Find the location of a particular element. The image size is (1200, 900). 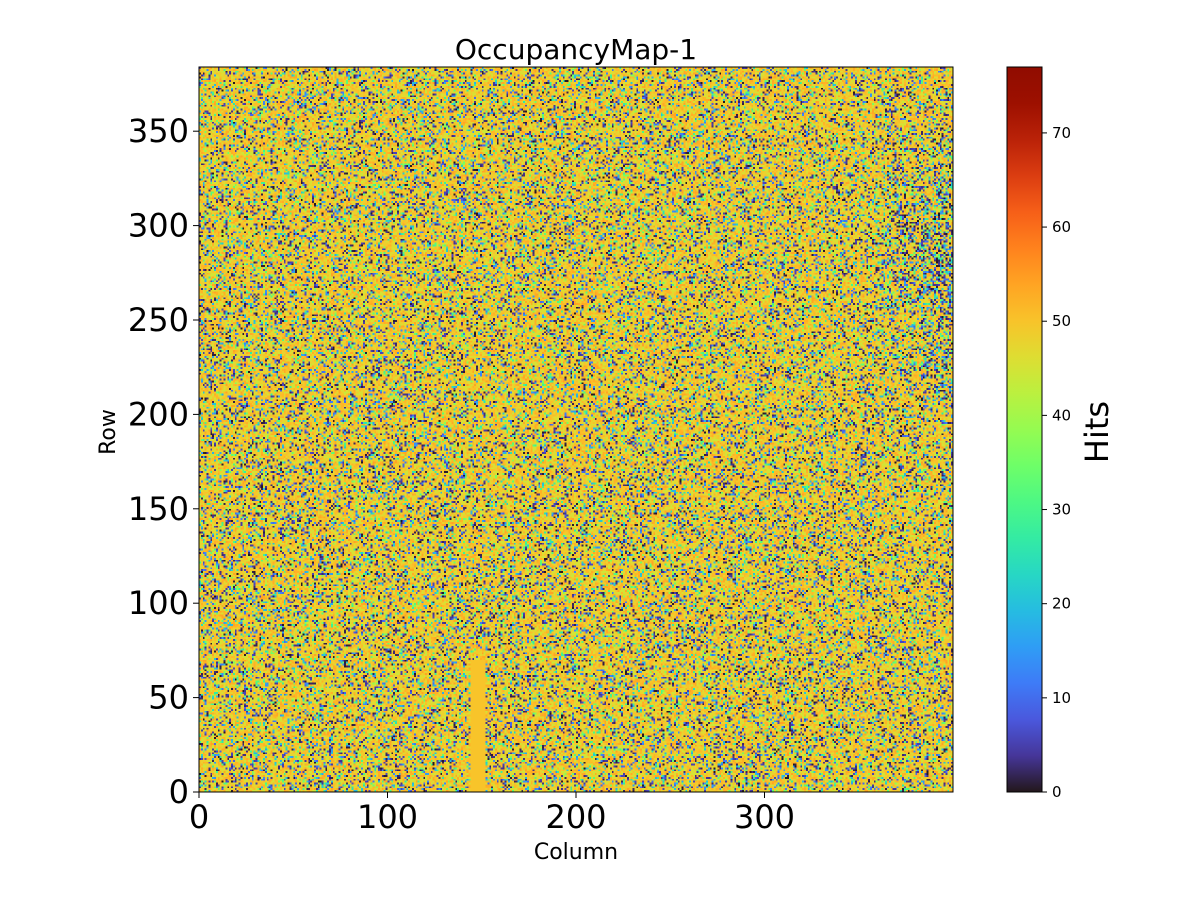

colorbar-tick-label: 10 is located at coordinates (1061, 698).